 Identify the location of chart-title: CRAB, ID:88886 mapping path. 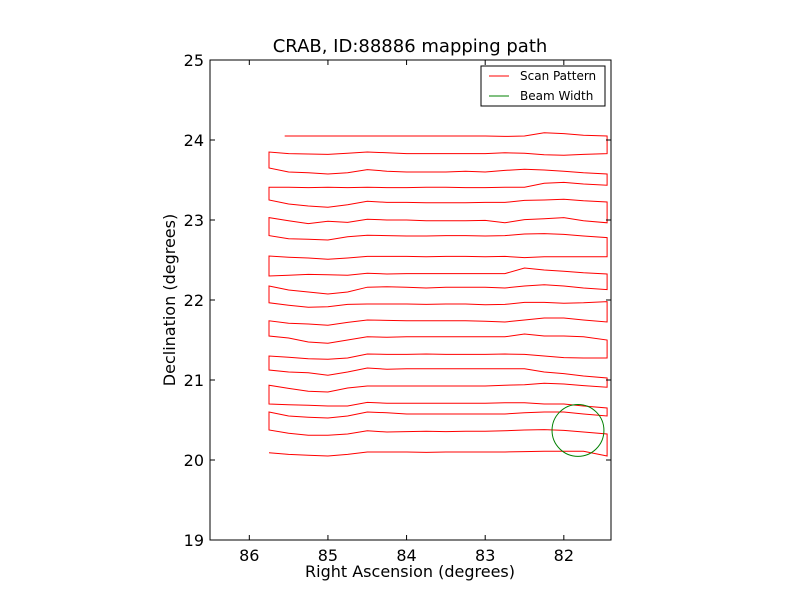
(410, 46).